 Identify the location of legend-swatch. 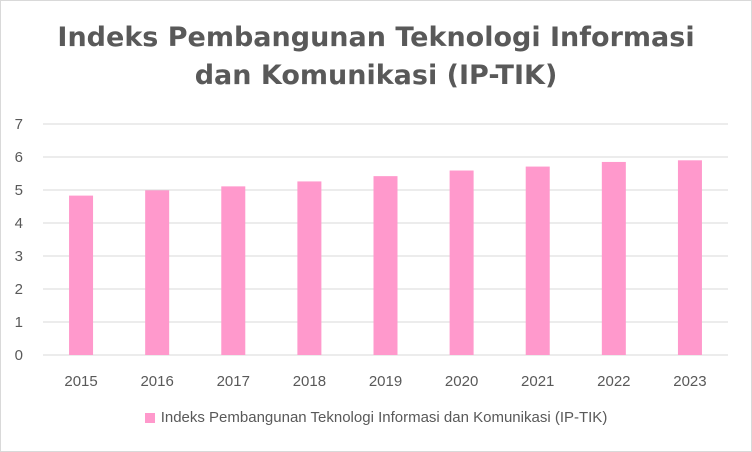
(149, 417).